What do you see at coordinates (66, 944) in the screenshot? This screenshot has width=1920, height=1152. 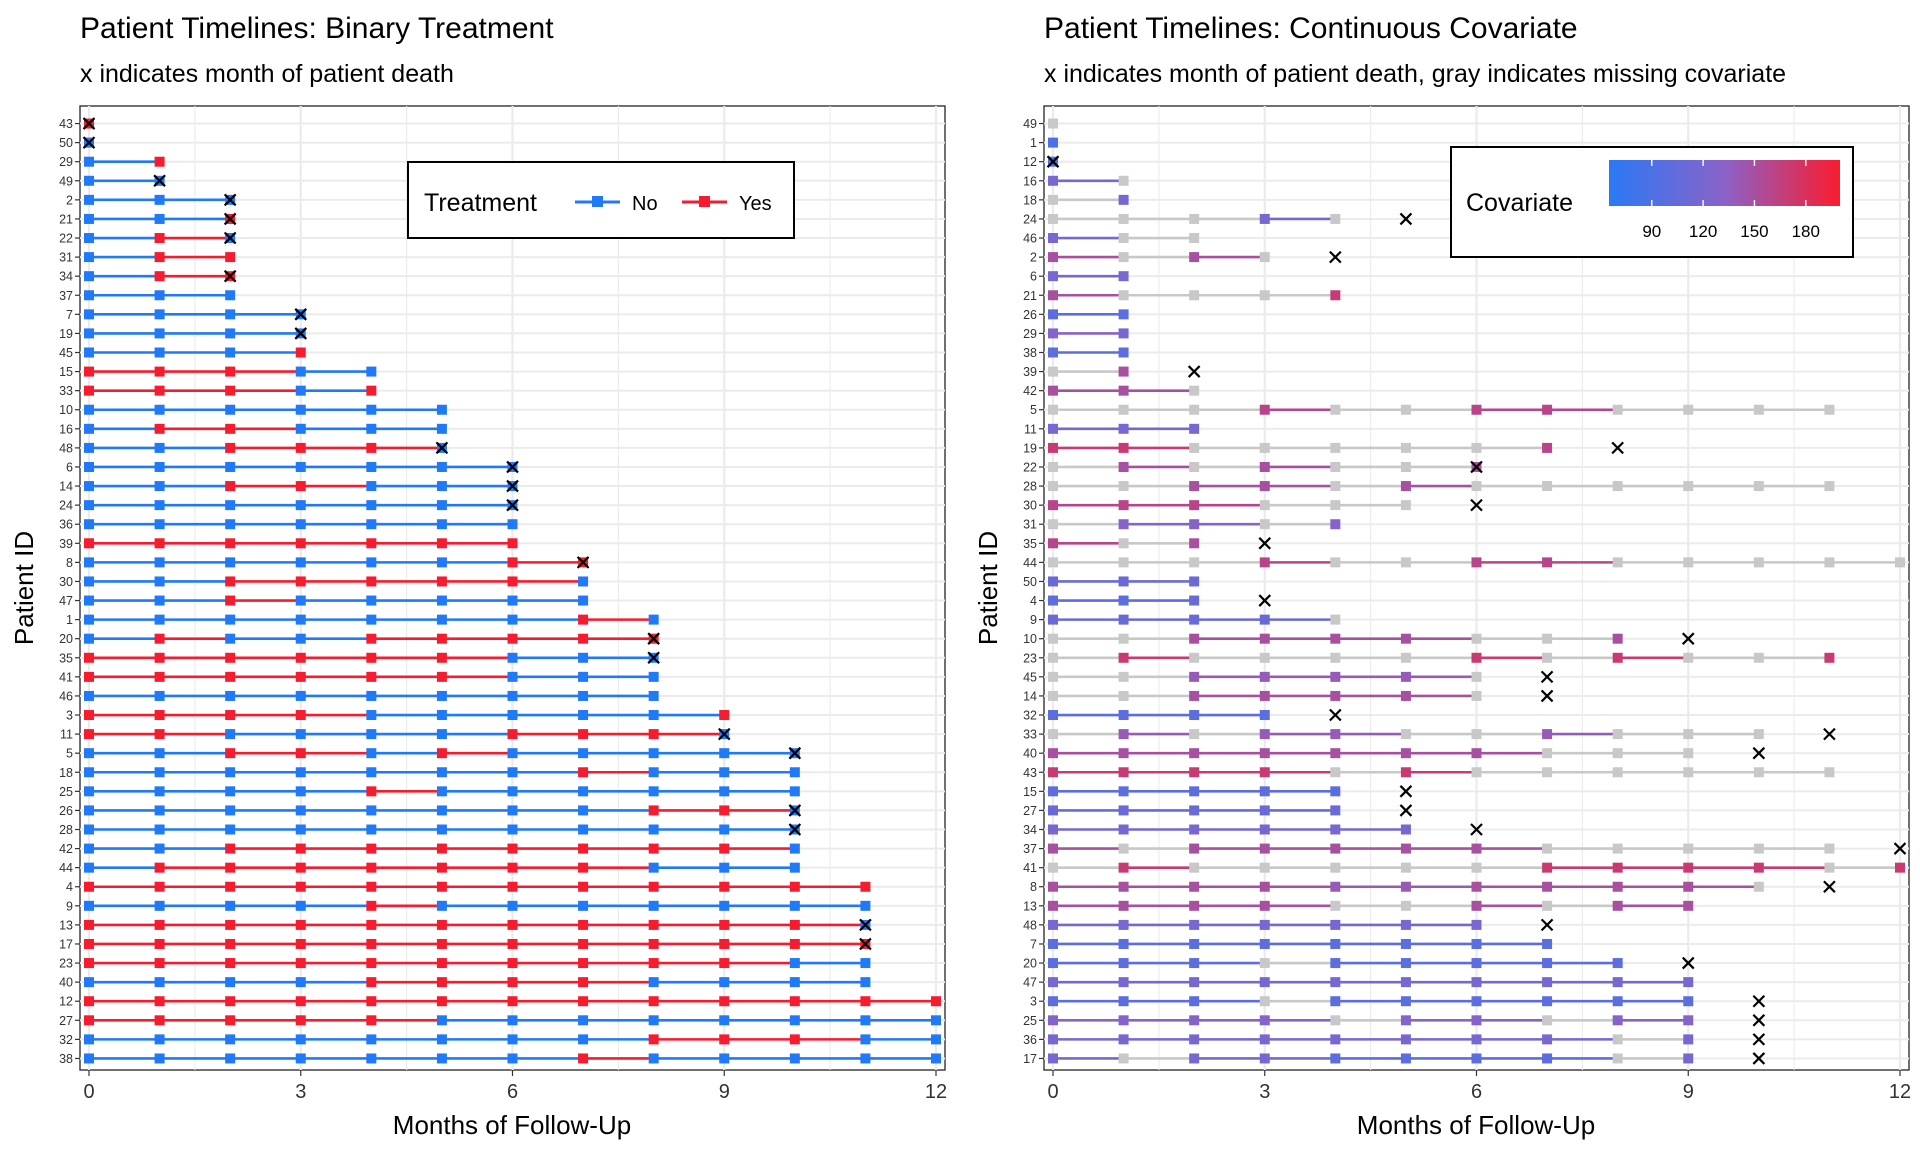 I see `y-tick-label: 17` at bounding box center [66, 944].